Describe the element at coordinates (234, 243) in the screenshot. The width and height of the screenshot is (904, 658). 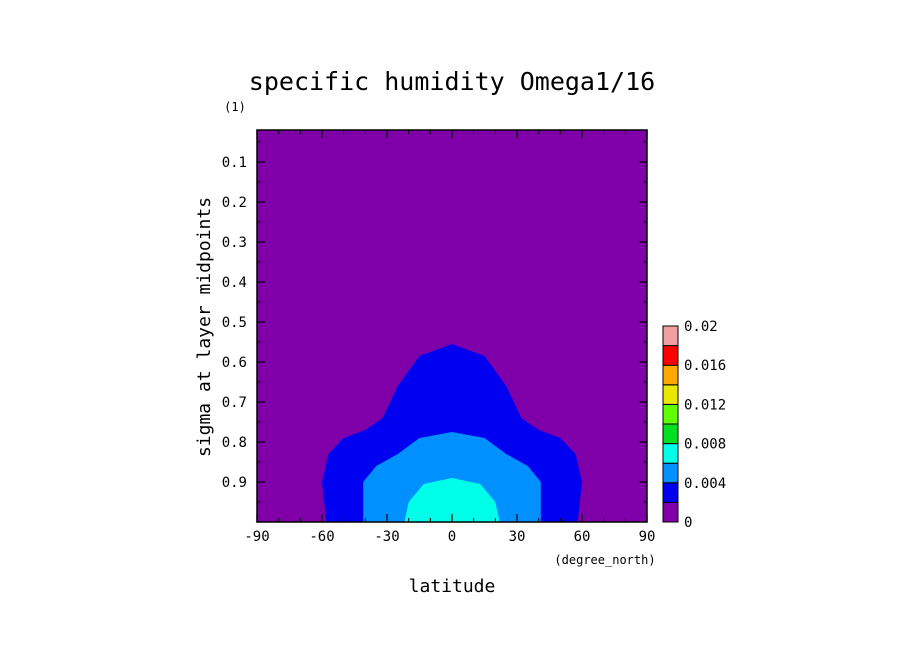
I see `y-tick-label: 0.3` at that location.